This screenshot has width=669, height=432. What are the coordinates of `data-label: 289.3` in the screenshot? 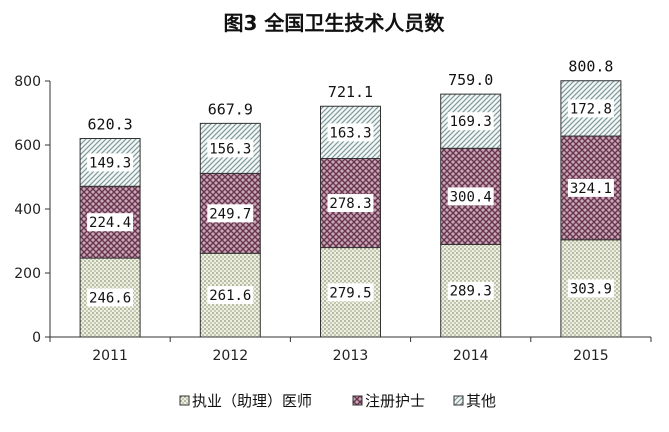 It's located at (471, 292).